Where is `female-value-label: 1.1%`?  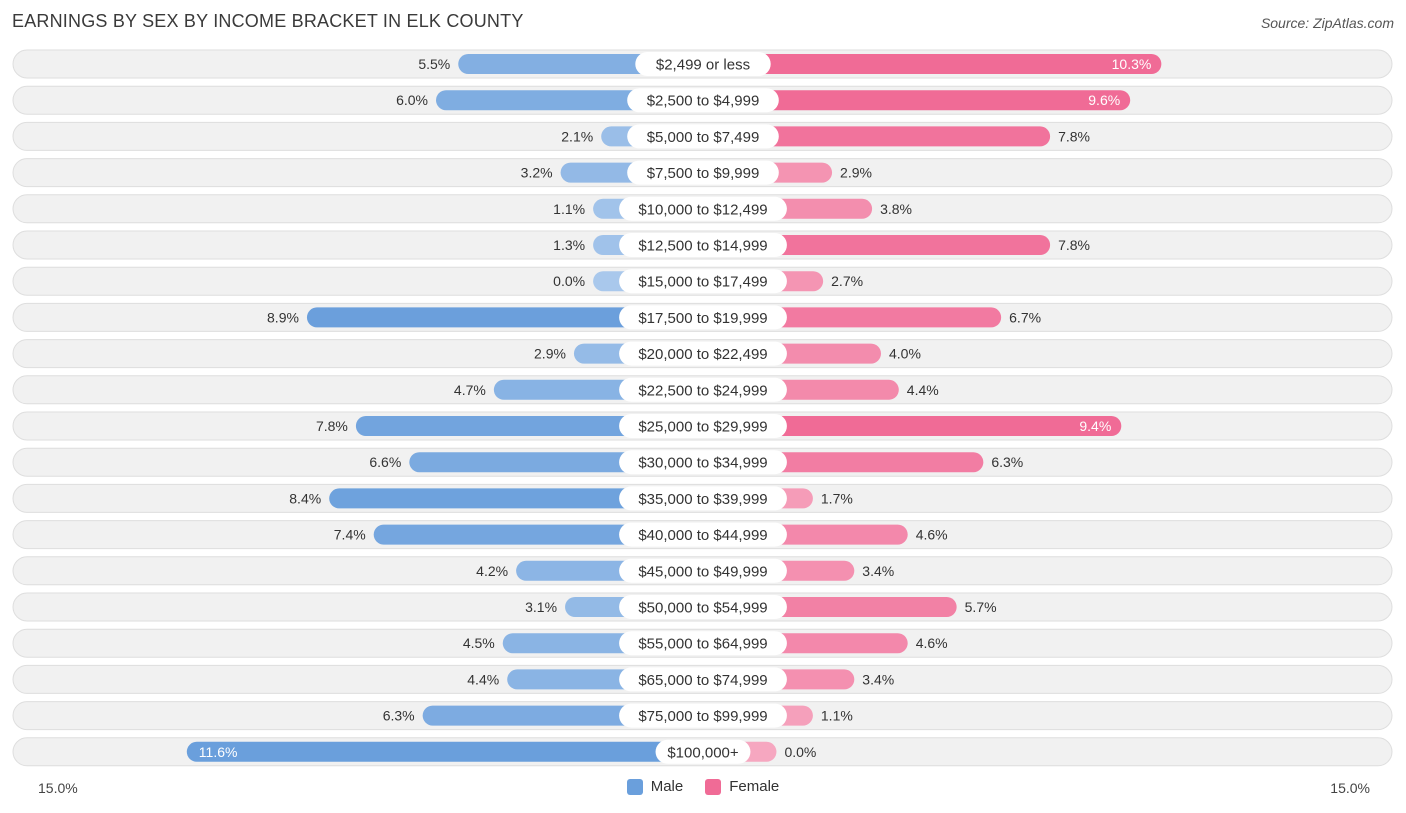
female-value-label: 1.1% is located at coordinates (837, 716).